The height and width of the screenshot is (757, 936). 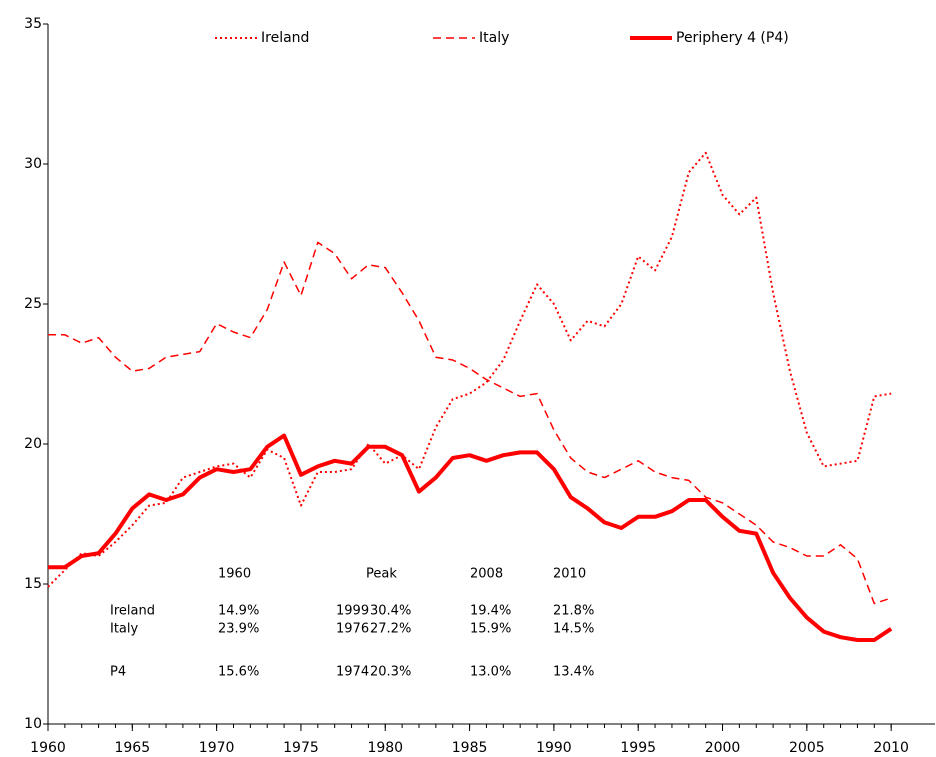 What do you see at coordinates (352, 611) in the screenshot?
I see `annotation-cell: 1999` at bounding box center [352, 611].